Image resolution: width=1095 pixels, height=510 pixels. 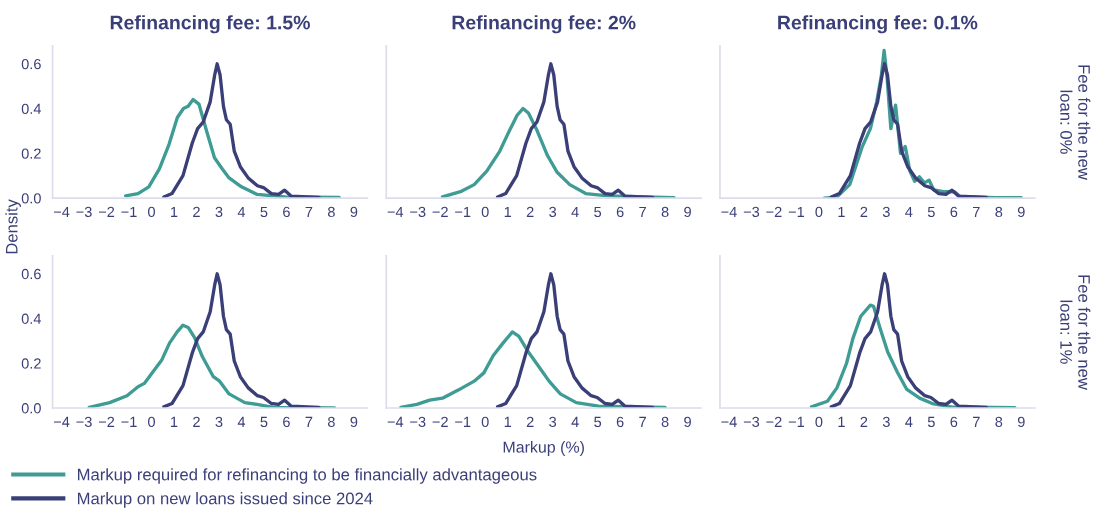 I want to click on chart-title: Refinancing fee: 0.1%, so click(x=878, y=24).